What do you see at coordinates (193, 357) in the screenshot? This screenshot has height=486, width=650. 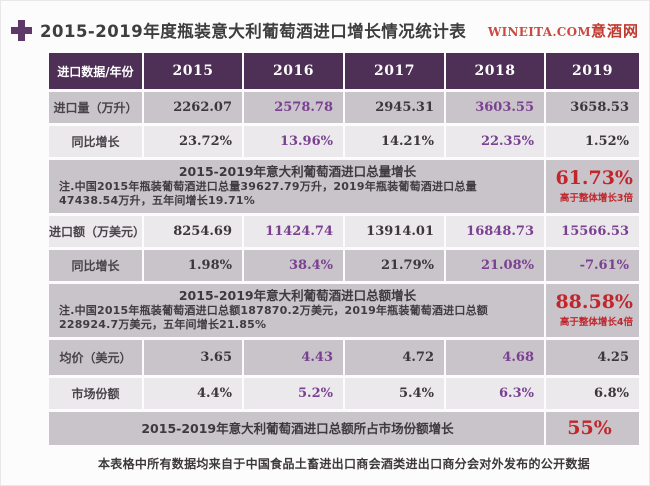 I see `value-cell: 3.65` at bounding box center [193, 357].